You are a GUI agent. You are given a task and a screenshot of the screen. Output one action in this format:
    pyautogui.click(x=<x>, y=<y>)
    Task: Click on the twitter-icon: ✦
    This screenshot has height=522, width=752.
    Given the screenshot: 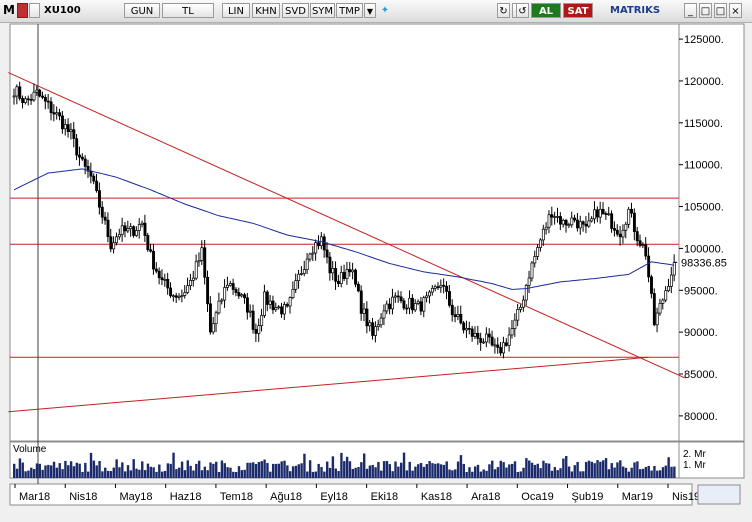 What is the action you would take?
    pyautogui.click(x=385, y=10)
    